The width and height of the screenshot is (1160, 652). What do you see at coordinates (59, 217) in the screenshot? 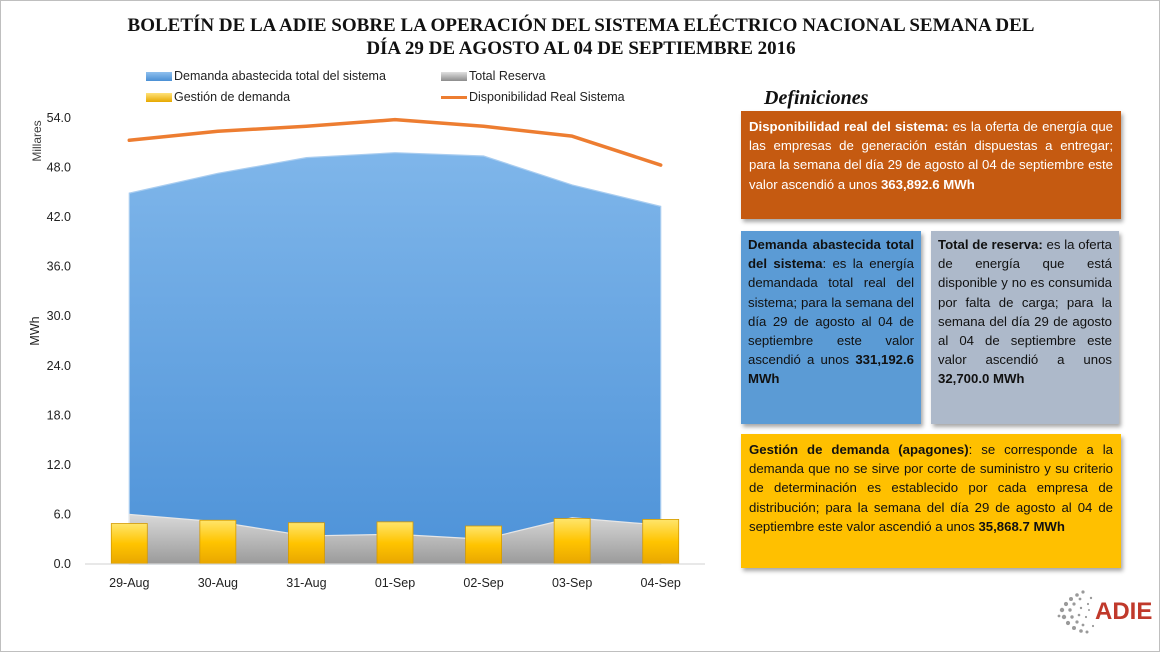
I see `y-tick-label: 42.0` at bounding box center [59, 217].